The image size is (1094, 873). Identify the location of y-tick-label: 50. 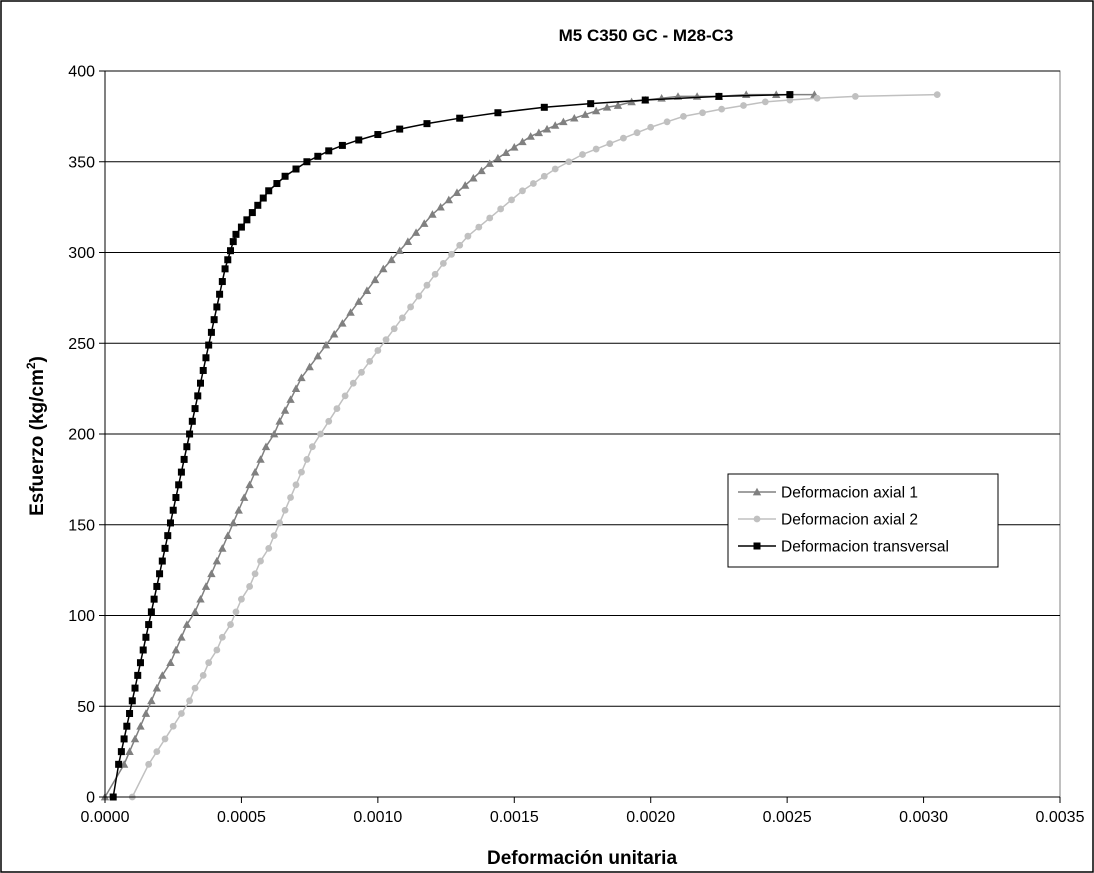
(86, 707).